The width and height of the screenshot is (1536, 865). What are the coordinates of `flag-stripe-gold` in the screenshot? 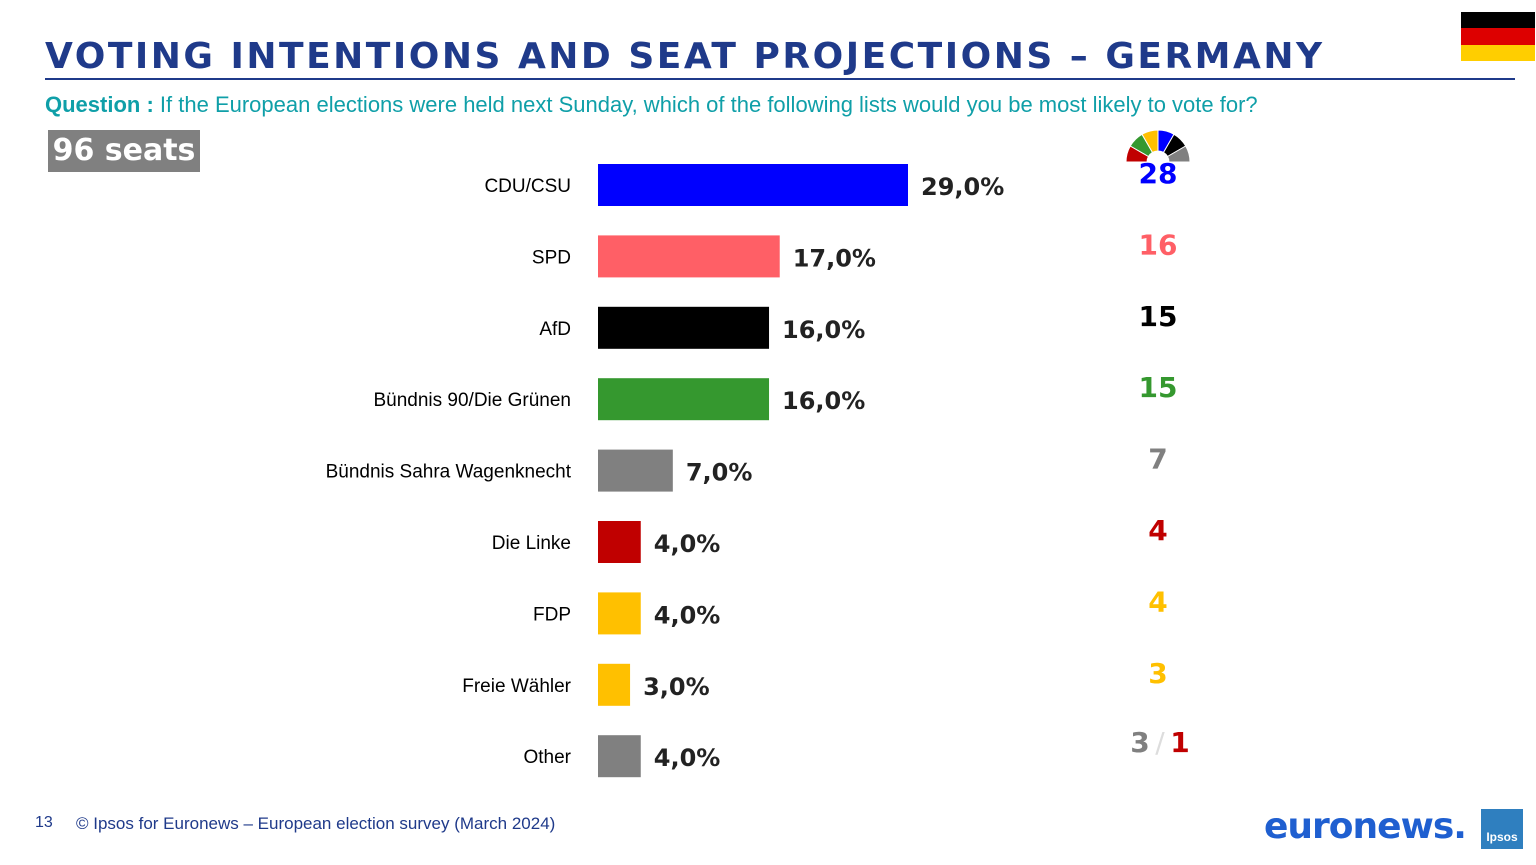 It's located at (1498, 52).